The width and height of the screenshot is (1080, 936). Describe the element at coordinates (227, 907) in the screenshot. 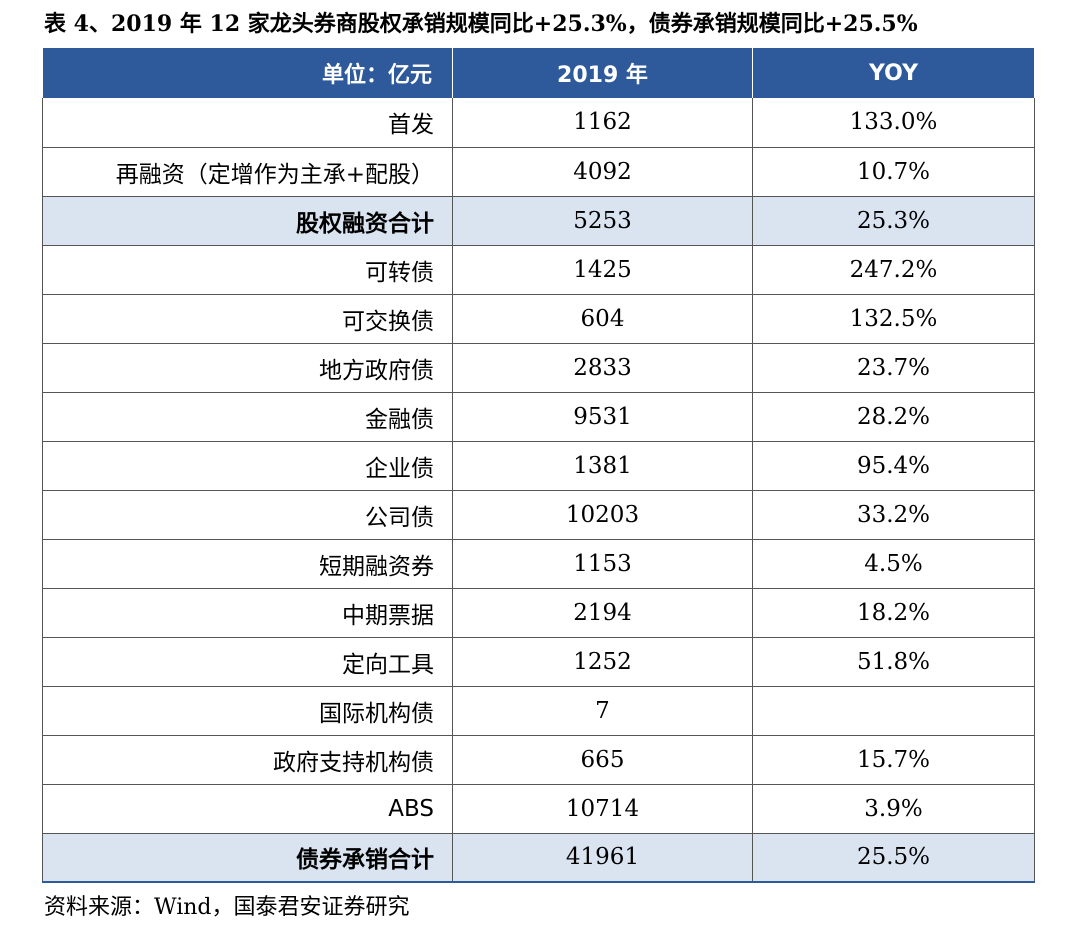

I see `source-note: 资料来源：Wind，国泰君安证券研究` at that location.